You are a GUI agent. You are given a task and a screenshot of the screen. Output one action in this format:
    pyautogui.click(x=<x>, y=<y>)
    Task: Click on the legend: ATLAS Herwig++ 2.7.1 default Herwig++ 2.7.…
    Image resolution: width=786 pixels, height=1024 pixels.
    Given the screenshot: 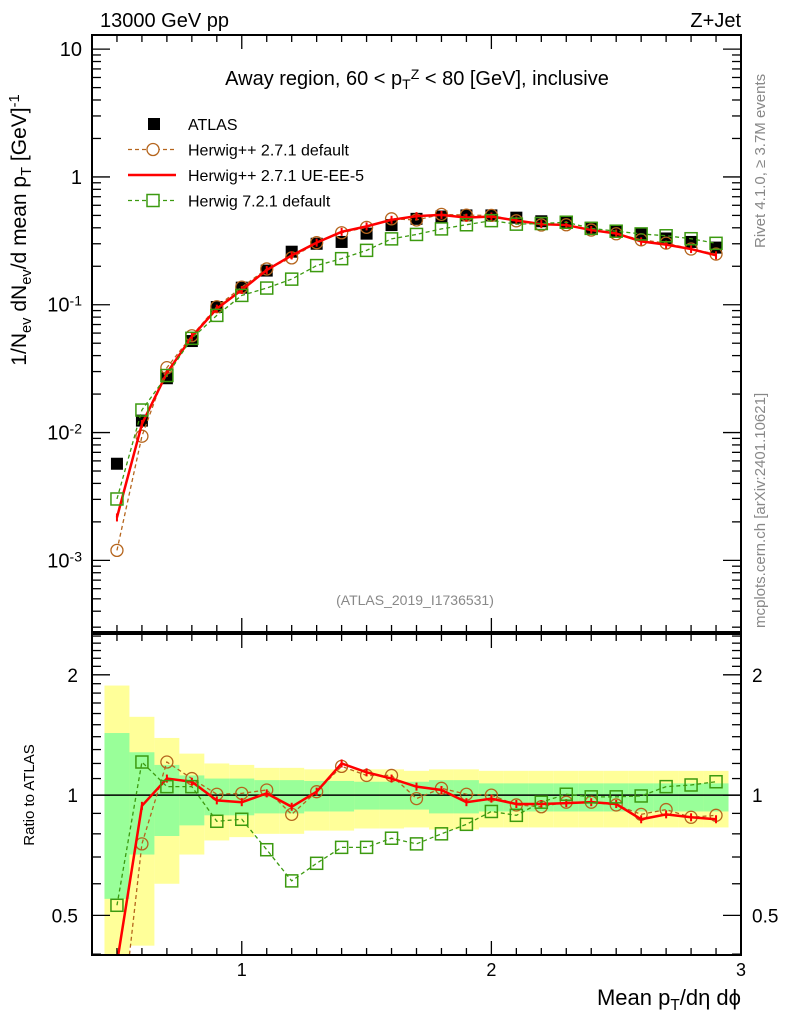 What is the action you would take?
    pyautogui.click(x=246, y=164)
    